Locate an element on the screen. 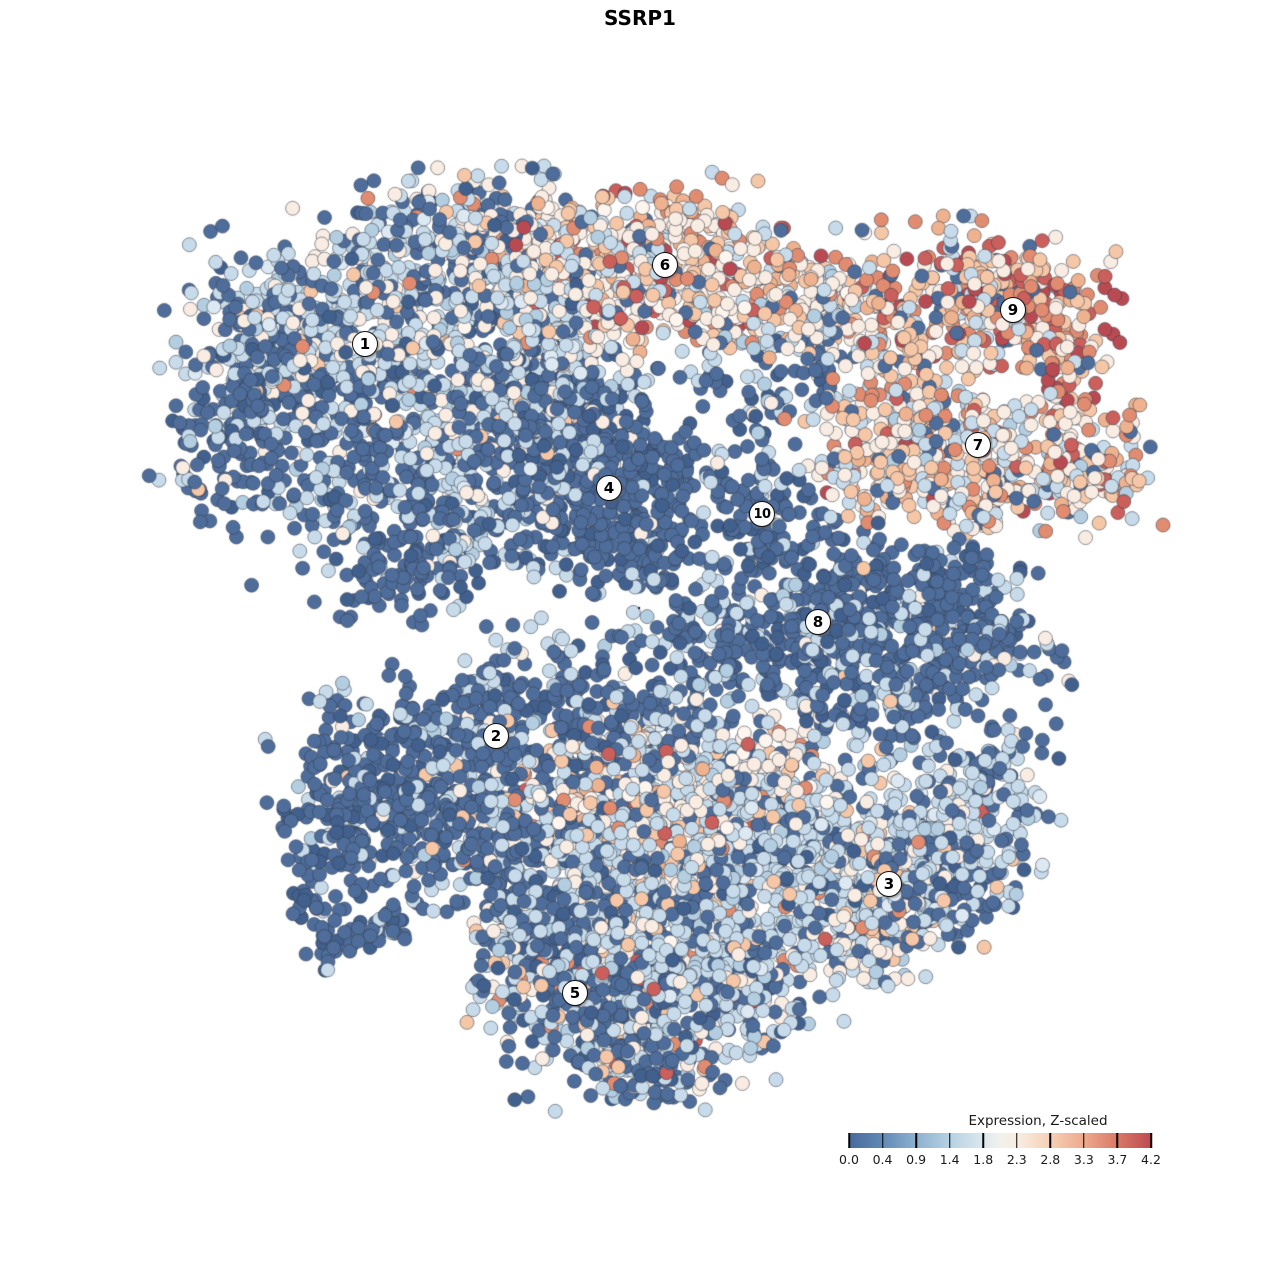 The image size is (1280, 1280). colorbar-tick-label: 1.4 is located at coordinates (949, 1159).